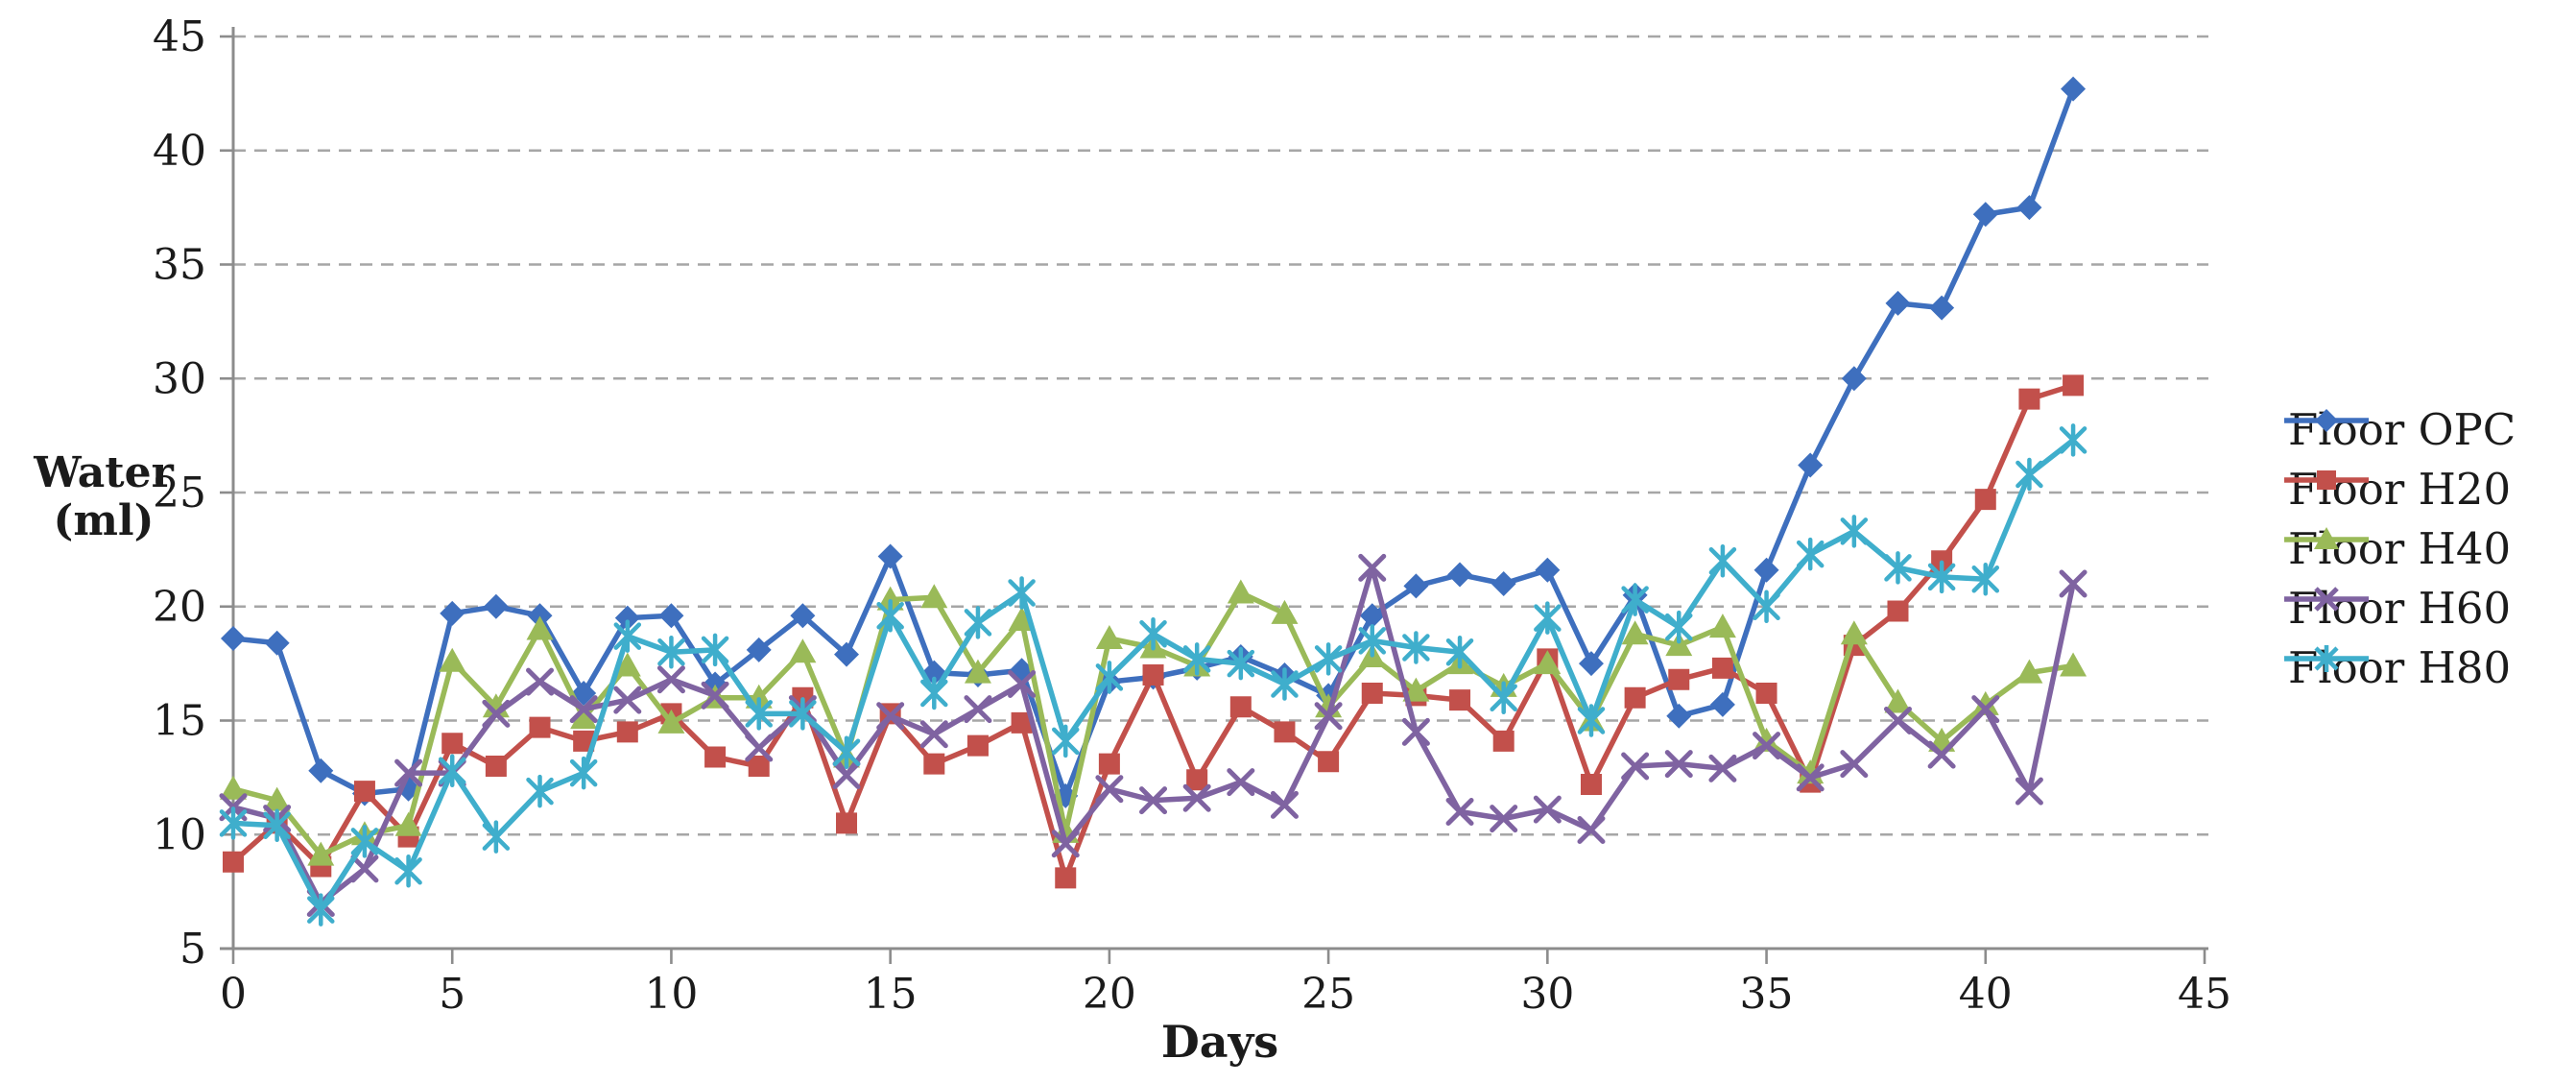 The height and width of the screenshot is (1083, 2576). What do you see at coordinates (2396, 667) in the screenshot?
I see `legend-item-floor-h80: Floor H80` at bounding box center [2396, 667].